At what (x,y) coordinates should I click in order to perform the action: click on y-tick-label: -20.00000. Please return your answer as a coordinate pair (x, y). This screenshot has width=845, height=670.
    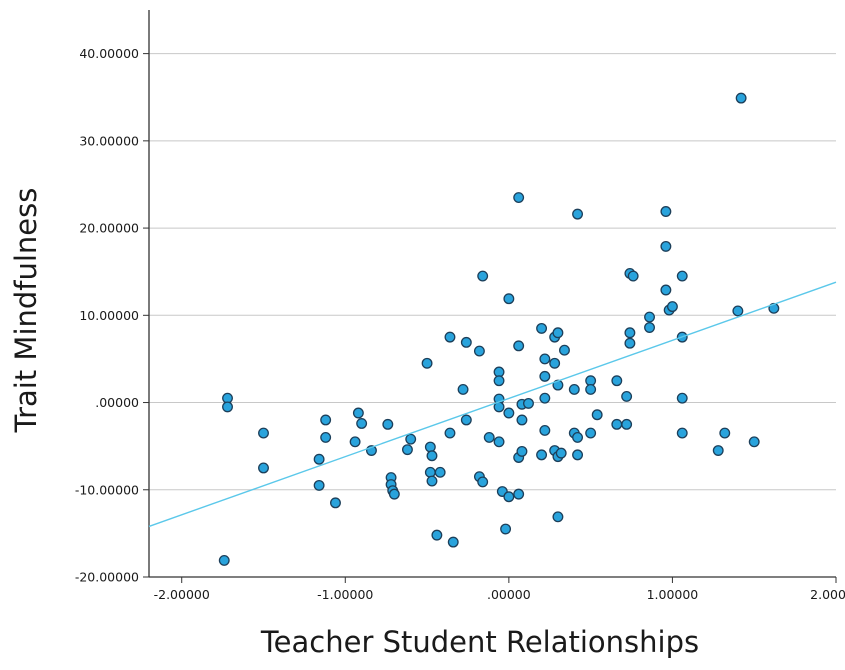
    Looking at the image, I should click on (107, 577).